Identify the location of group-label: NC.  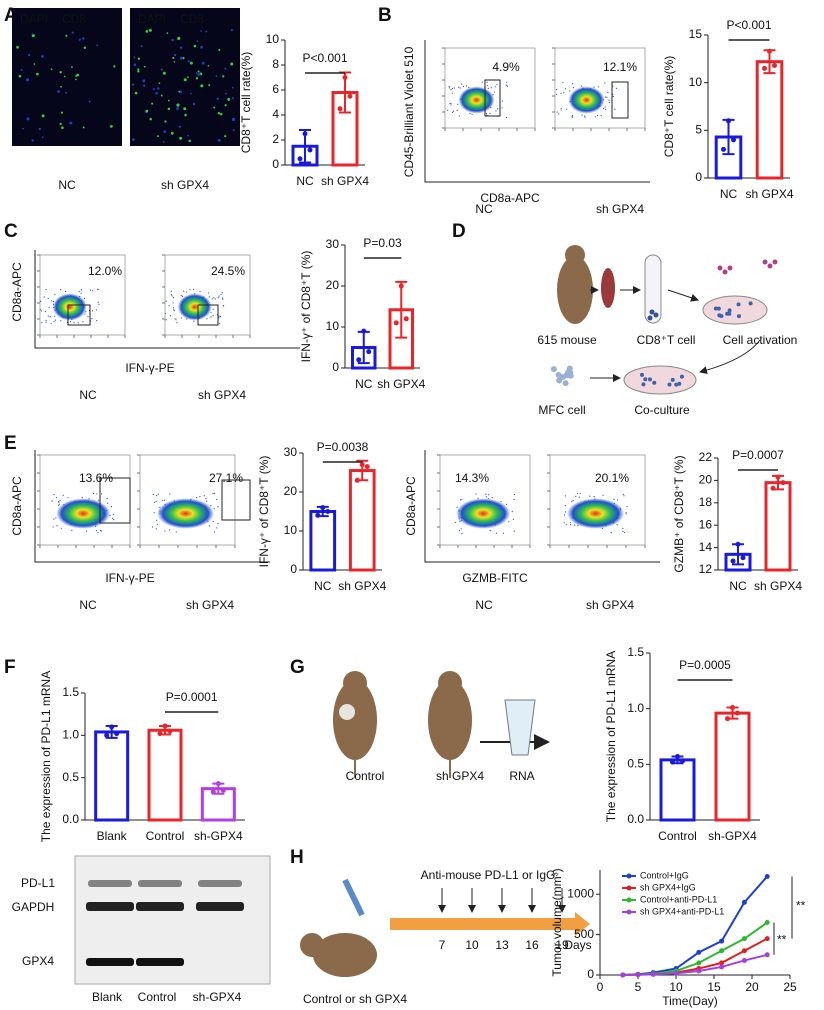
(484, 605).